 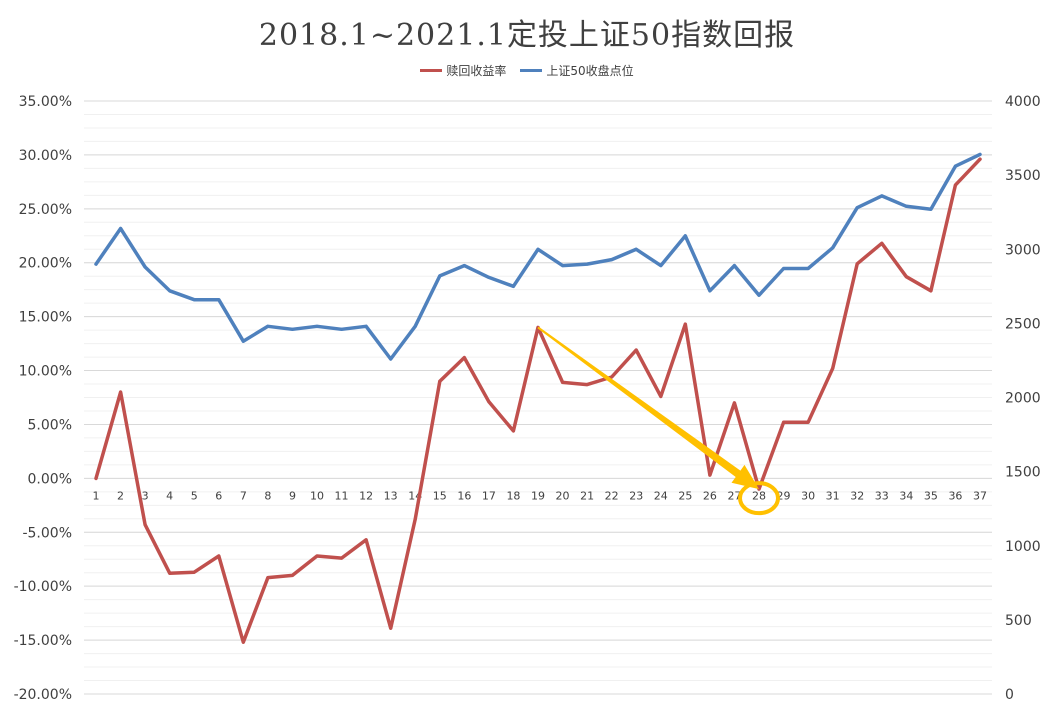 I want to click on x-tick-label: 10, so click(x=317, y=495).